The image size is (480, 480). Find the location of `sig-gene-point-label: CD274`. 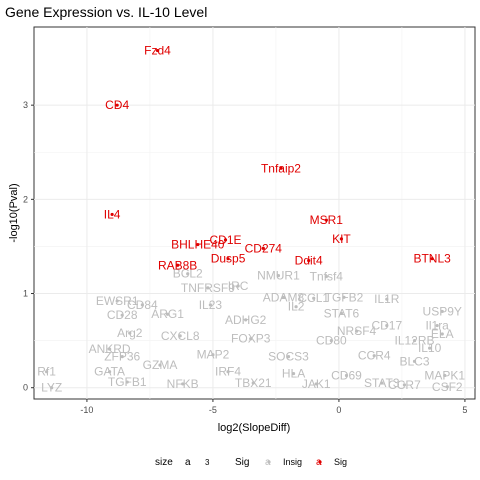

sig-gene-point-label: CD274 is located at coordinates (264, 248).